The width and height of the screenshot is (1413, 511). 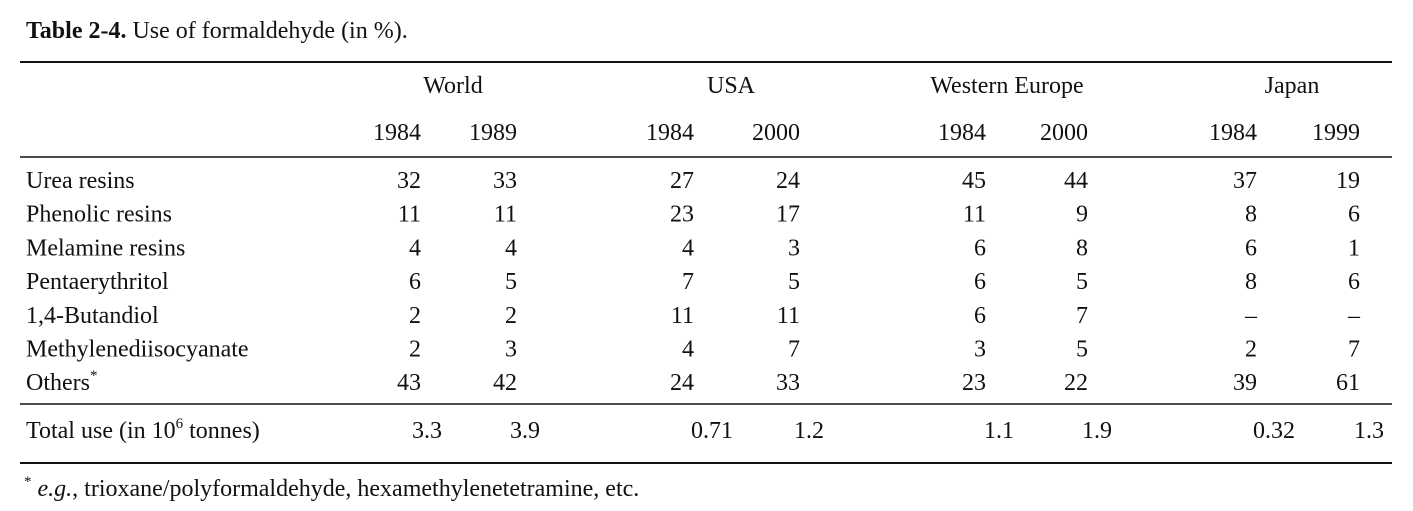 What do you see at coordinates (493, 133) in the screenshot?
I see `year-header: 1989` at bounding box center [493, 133].